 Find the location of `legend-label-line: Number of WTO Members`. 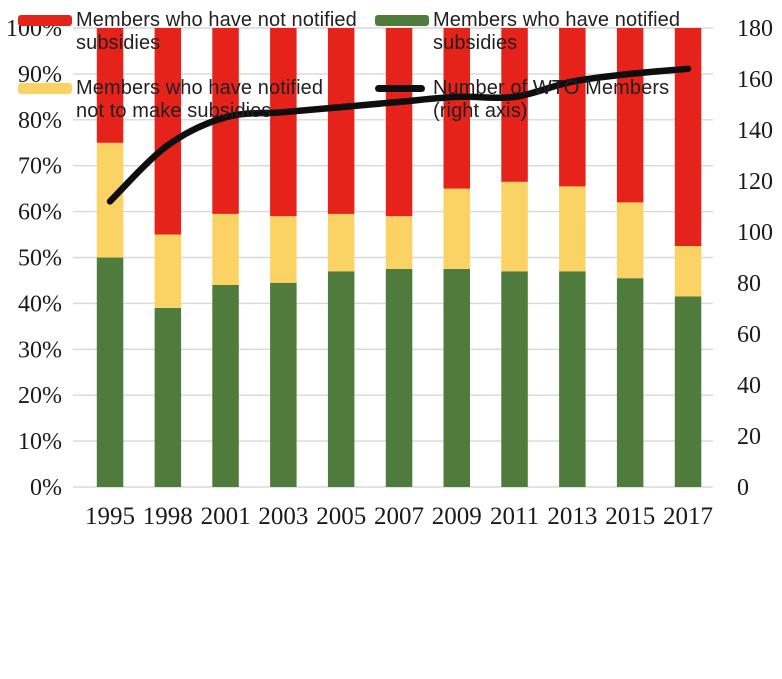

legend-label-line: Number of WTO Members is located at coordinates (551, 88).